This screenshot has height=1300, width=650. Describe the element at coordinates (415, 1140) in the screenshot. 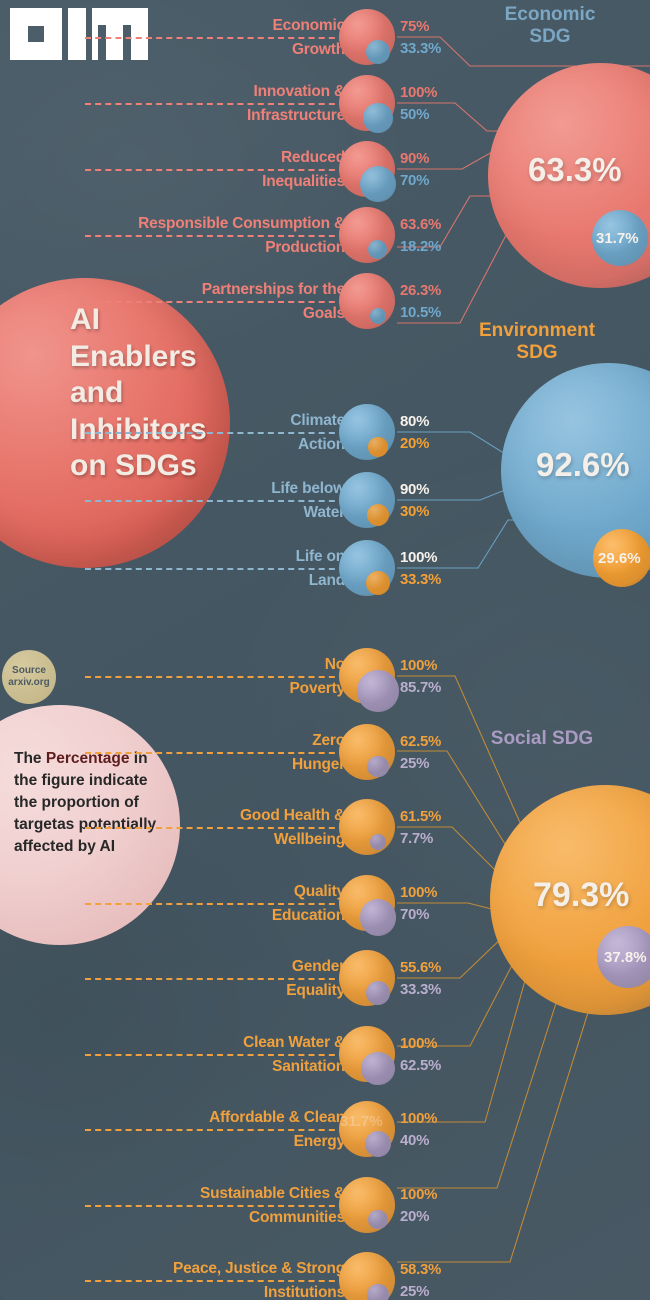

I see `row-inner-percent: 40%` at that location.